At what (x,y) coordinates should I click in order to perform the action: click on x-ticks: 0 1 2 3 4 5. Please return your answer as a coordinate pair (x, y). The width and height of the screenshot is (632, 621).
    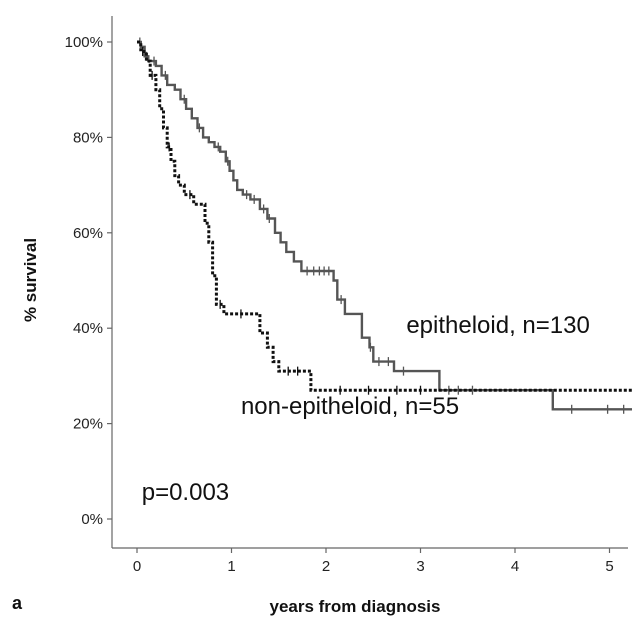
    Looking at the image, I should click on (373, 561).